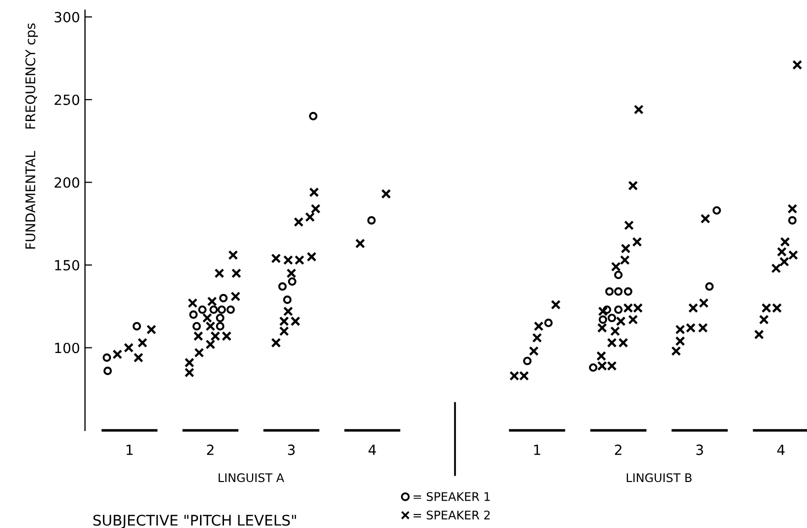  Describe the element at coordinates (67, 265) in the screenshot. I see `y-tick-label: 150` at that location.